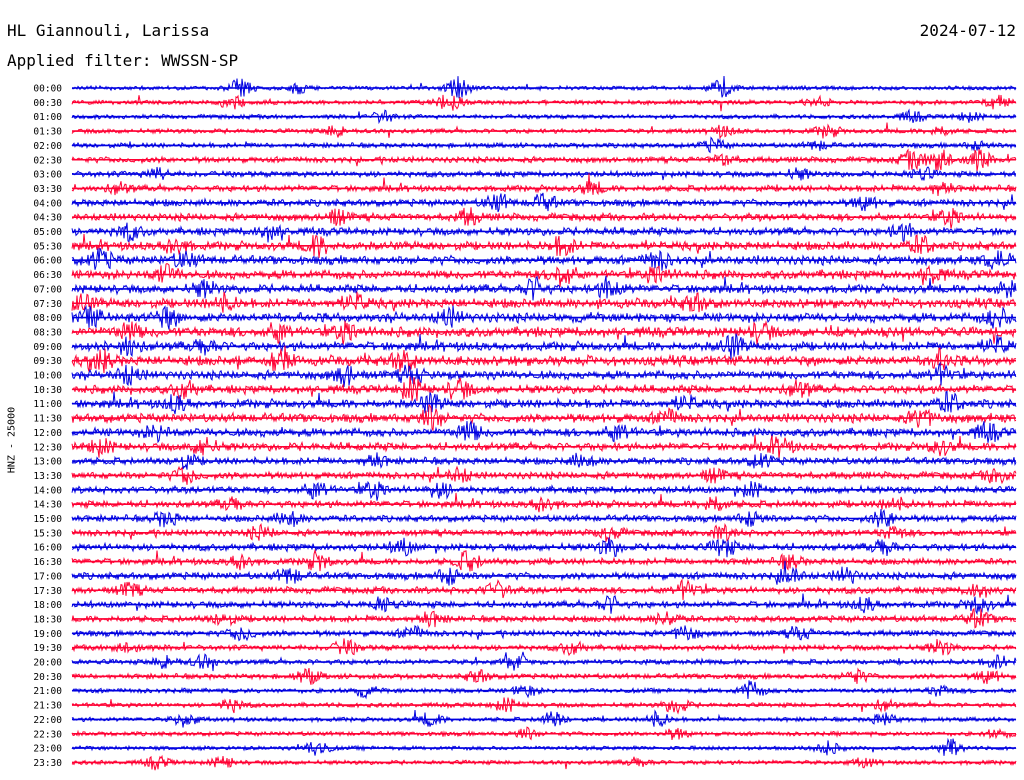 The height and width of the screenshot is (780, 1024). Describe the element at coordinates (47, 175) in the screenshot. I see `time-tick-label: 03:00` at that location.